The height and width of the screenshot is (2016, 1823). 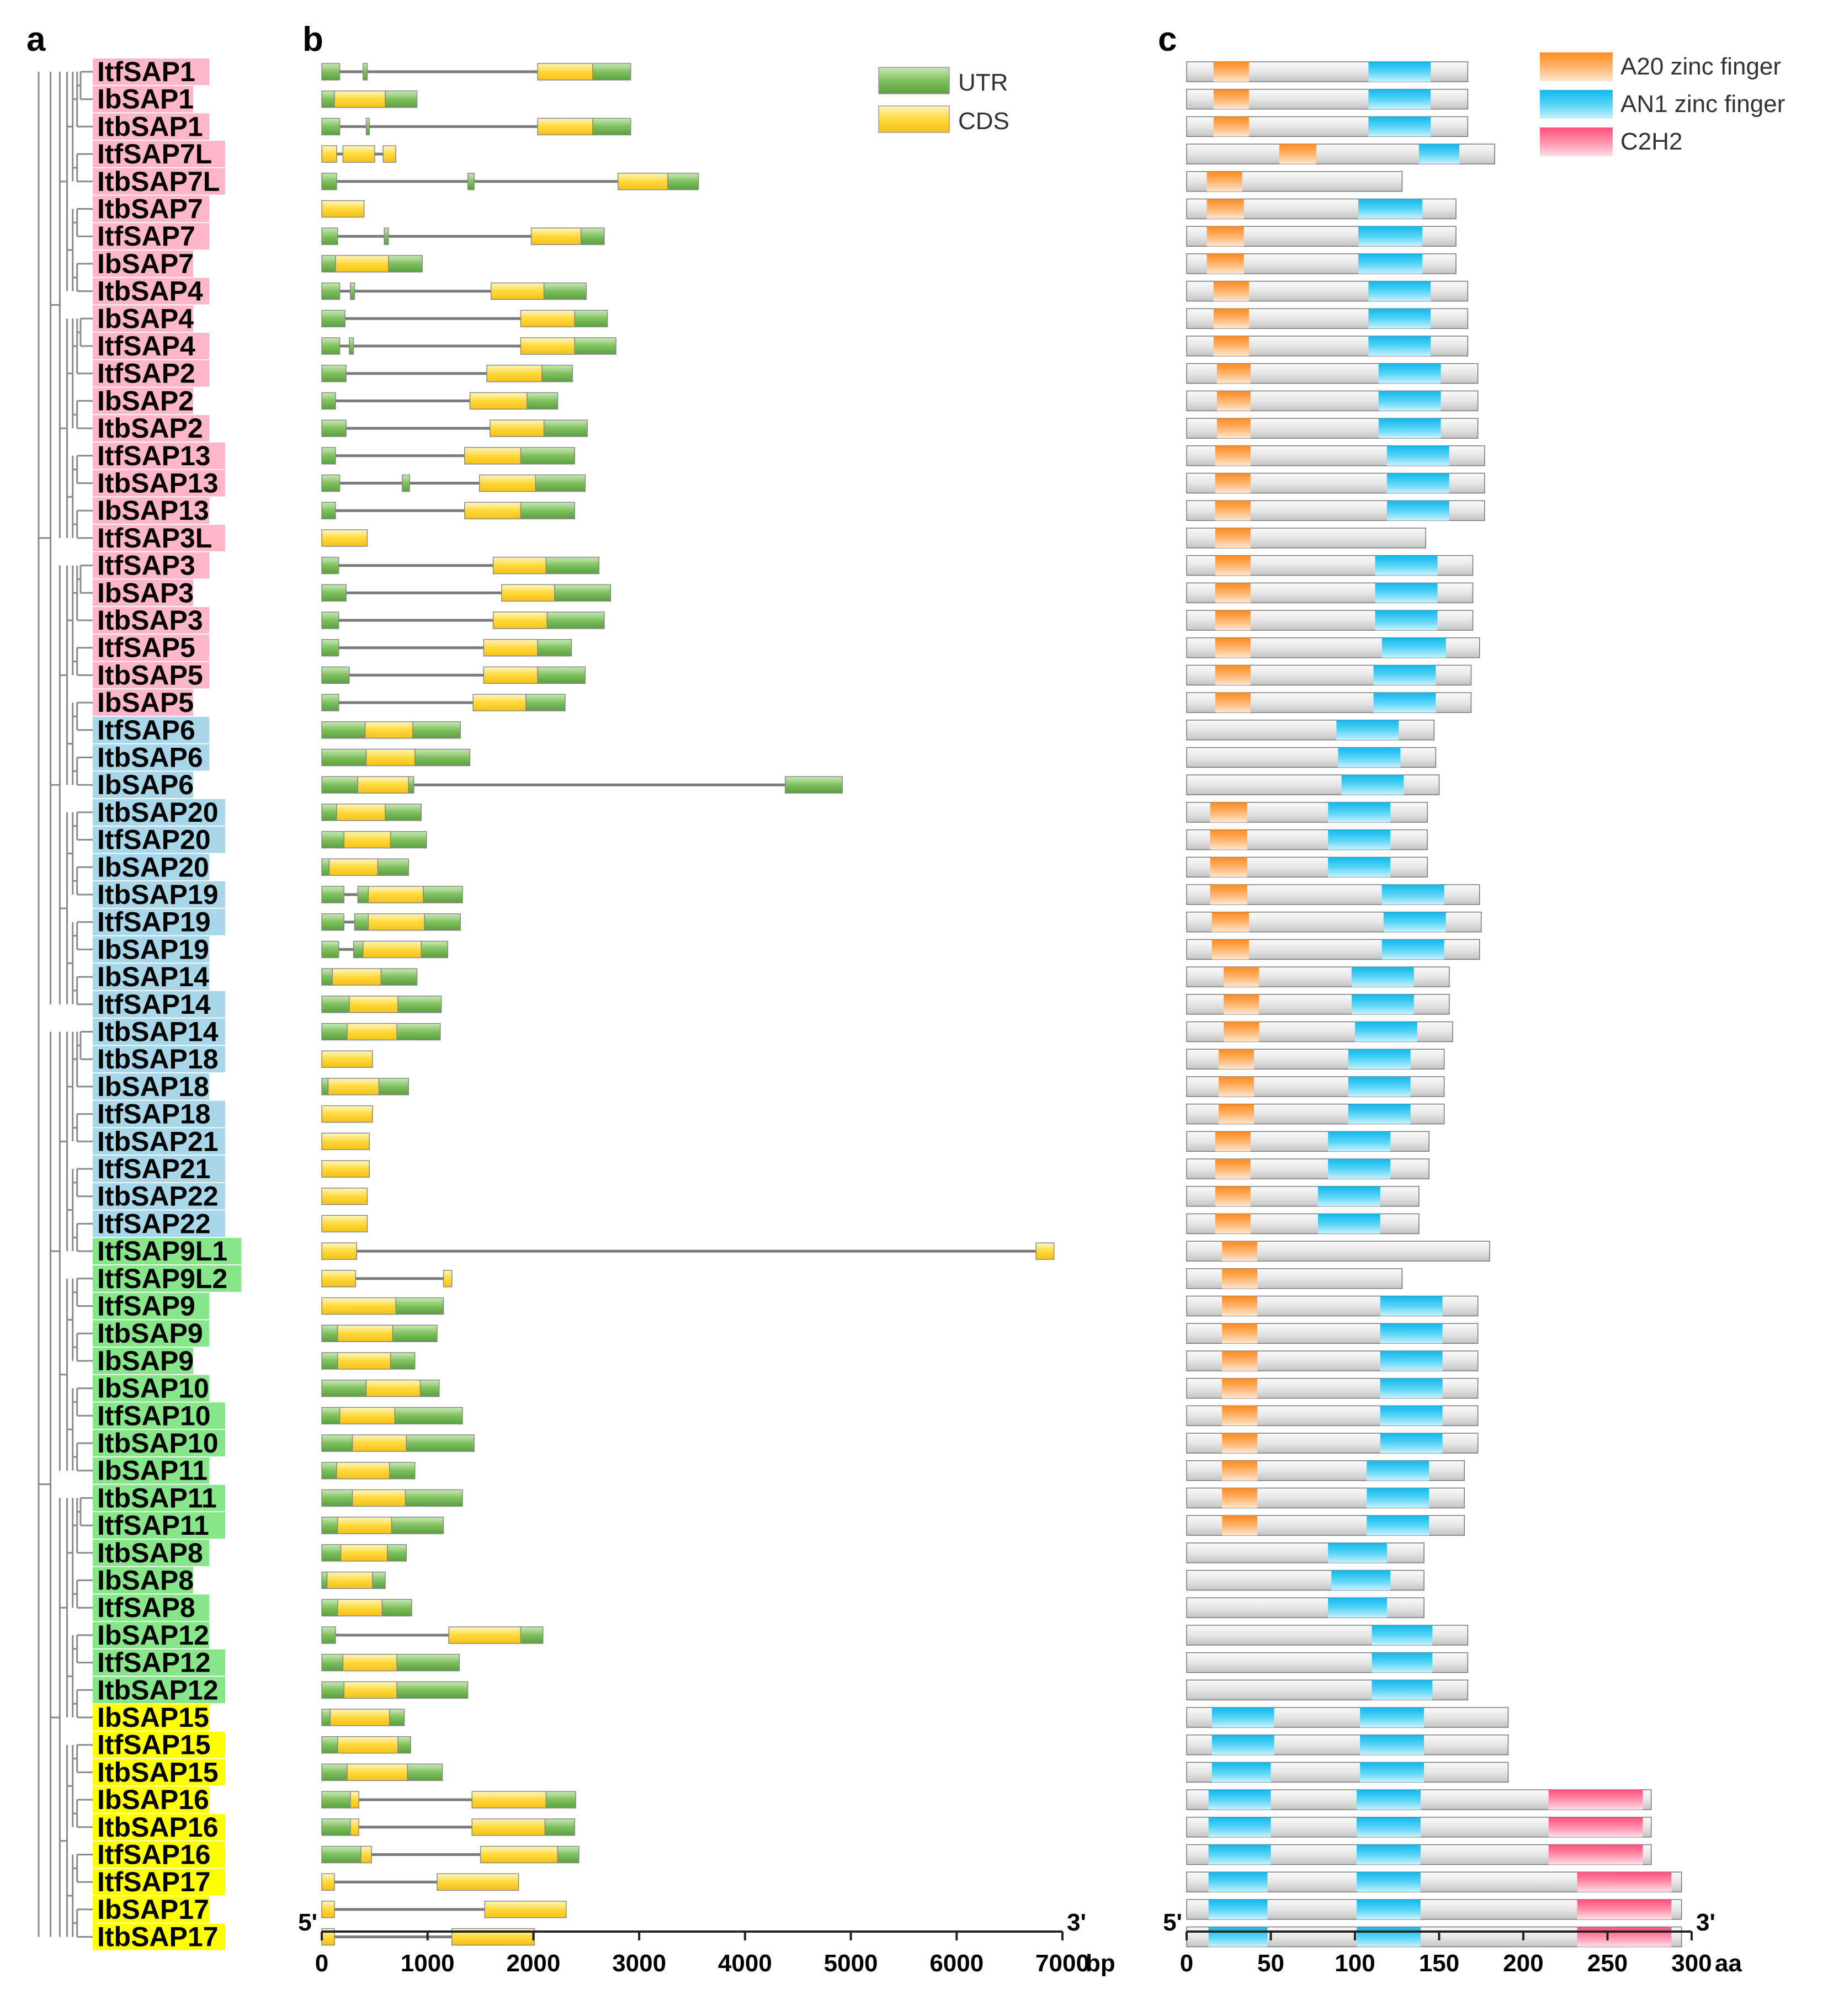 I want to click on utr-legend-swatch, so click(x=914, y=80).